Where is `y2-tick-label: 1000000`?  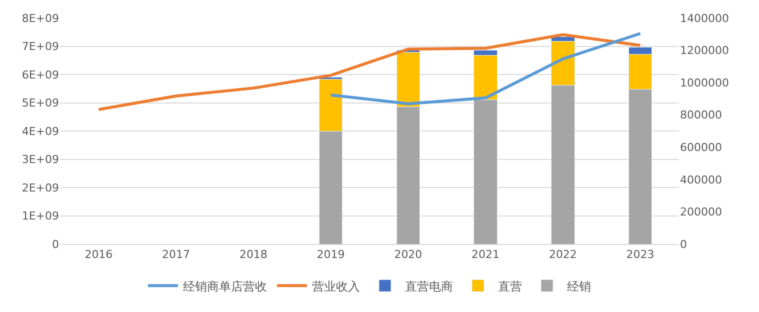 y2-tick-label: 1000000 is located at coordinates (704, 83).